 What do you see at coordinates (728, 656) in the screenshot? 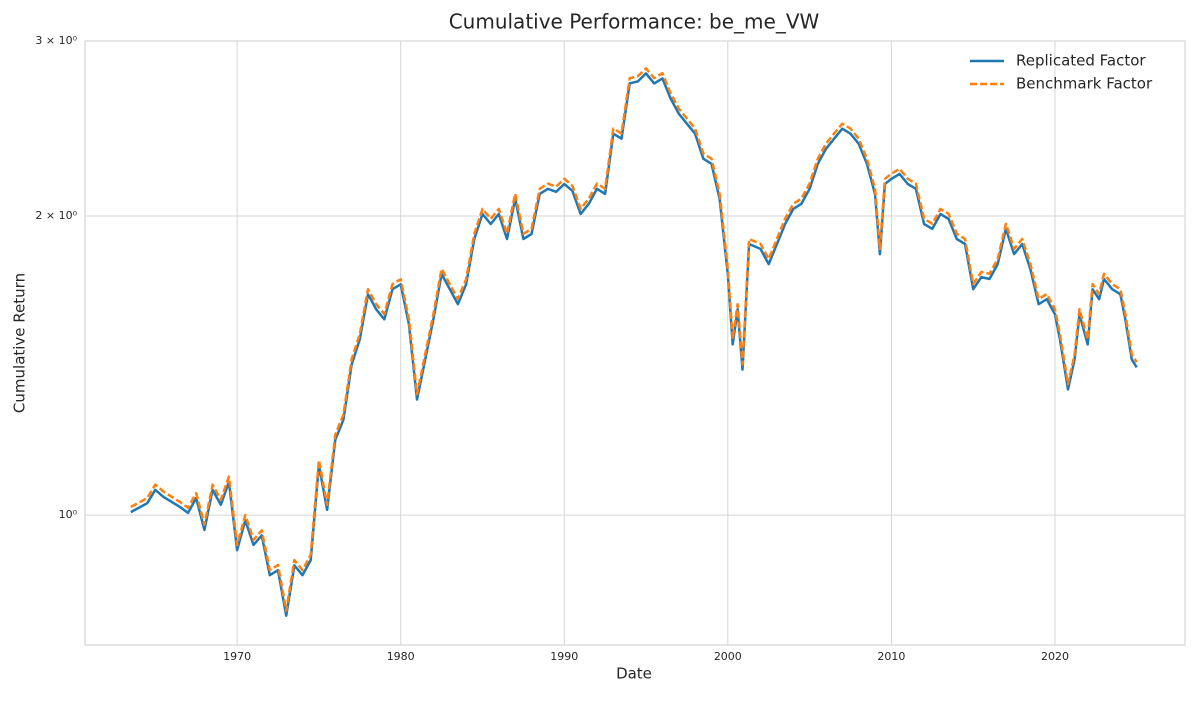
I see `x-tick-label: 2000` at bounding box center [728, 656].